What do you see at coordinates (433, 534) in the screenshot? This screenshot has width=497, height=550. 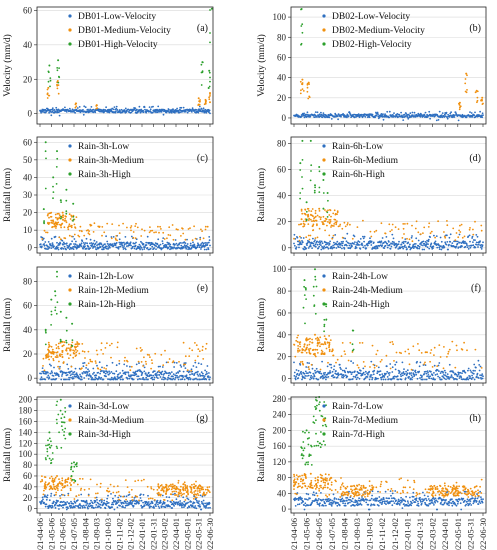 I see `x-tick-label: 2022-03-02` at bounding box center [433, 534].